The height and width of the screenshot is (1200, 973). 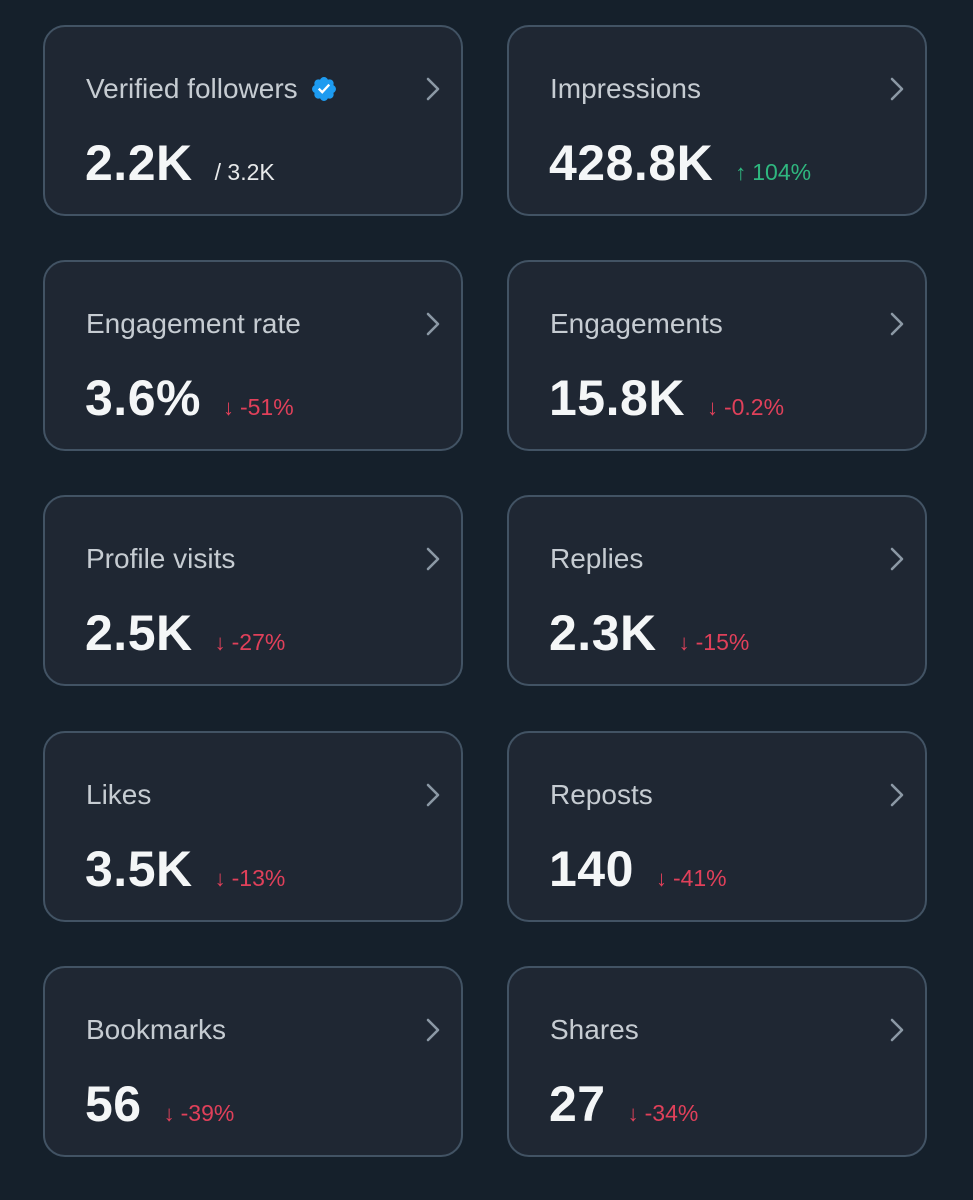 I want to click on metric-card-profile-visits: Profile visits 2.5K ↓ -27%, so click(x=253, y=590).